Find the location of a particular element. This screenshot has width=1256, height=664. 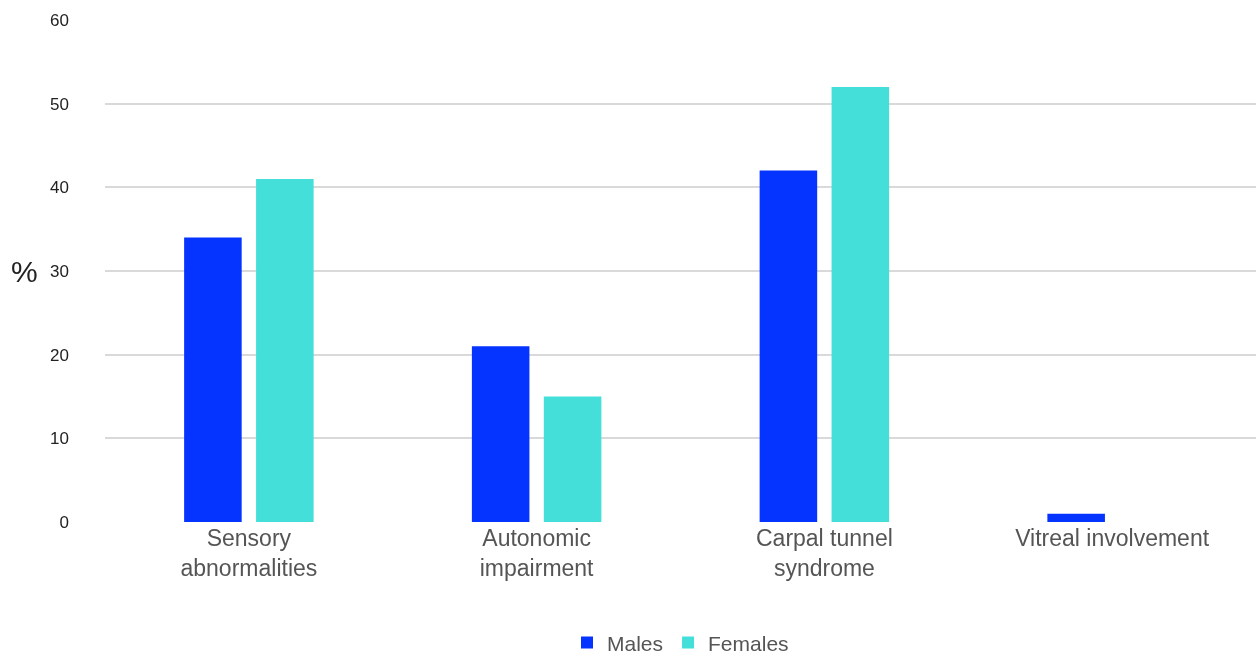

y-tick-label: 30 is located at coordinates (59, 271).